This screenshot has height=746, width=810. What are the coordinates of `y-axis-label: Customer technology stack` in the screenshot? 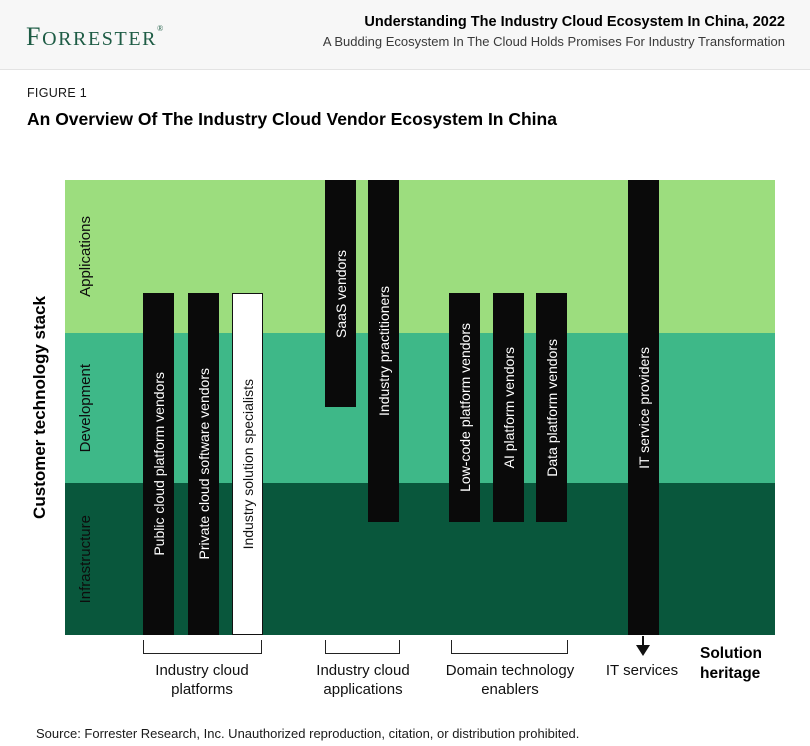 It's located at (39, 407).